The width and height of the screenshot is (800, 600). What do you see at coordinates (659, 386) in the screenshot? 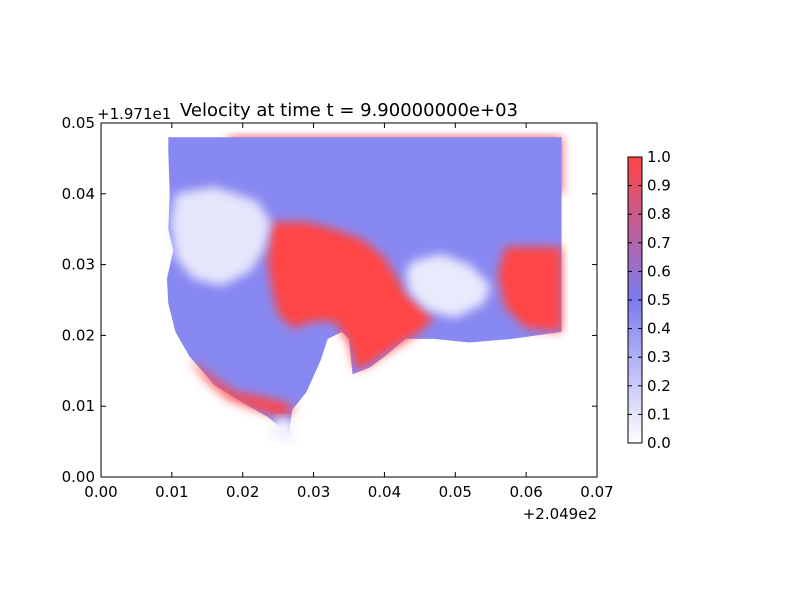
I see `colorbar-tick-label: 0.2` at bounding box center [659, 386].